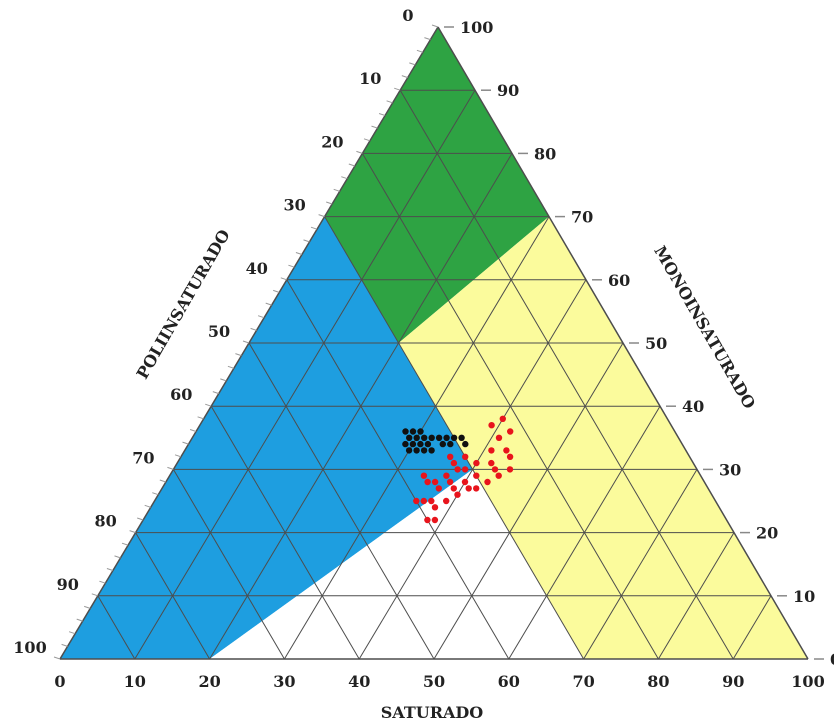  I want to click on tick-label-left: 40, so click(257, 268).